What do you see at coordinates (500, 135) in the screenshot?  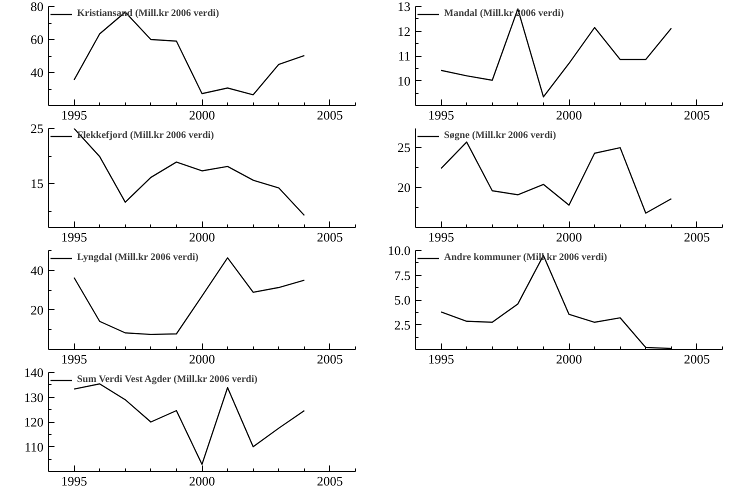 I see `legend-label: Søgne (Mill.kr 2006 verdi)` at bounding box center [500, 135].